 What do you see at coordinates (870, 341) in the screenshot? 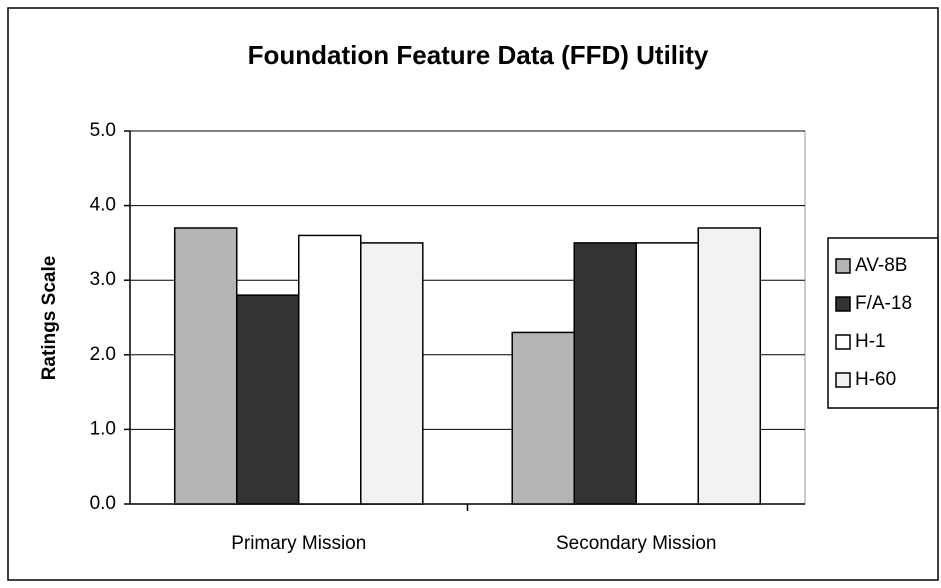
I see `legend-label: H-1` at bounding box center [870, 341].